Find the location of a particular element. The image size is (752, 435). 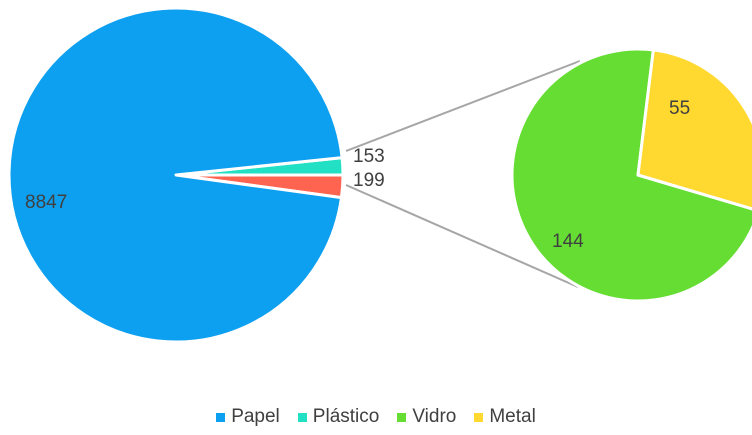

legend-label-papel: Papel is located at coordinates (255, 416).